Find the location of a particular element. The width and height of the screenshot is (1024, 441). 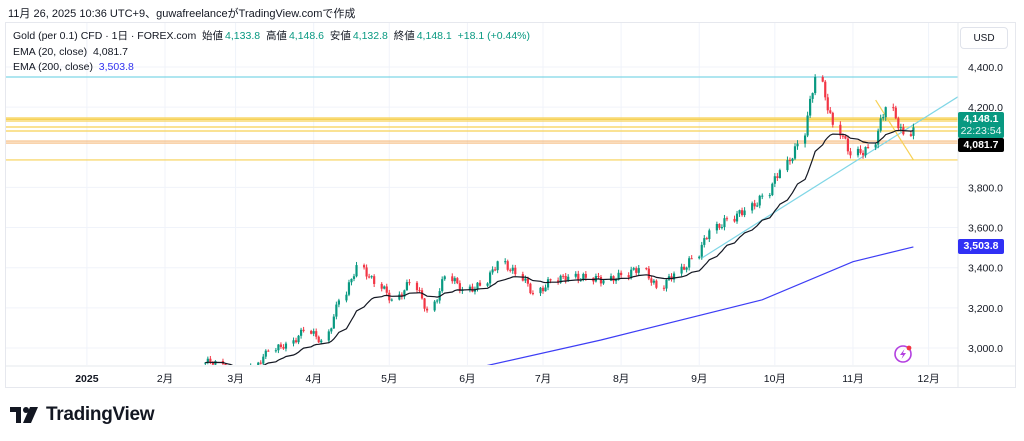

ema20-value: 4,081.7 is located at coordinates (110, 51).